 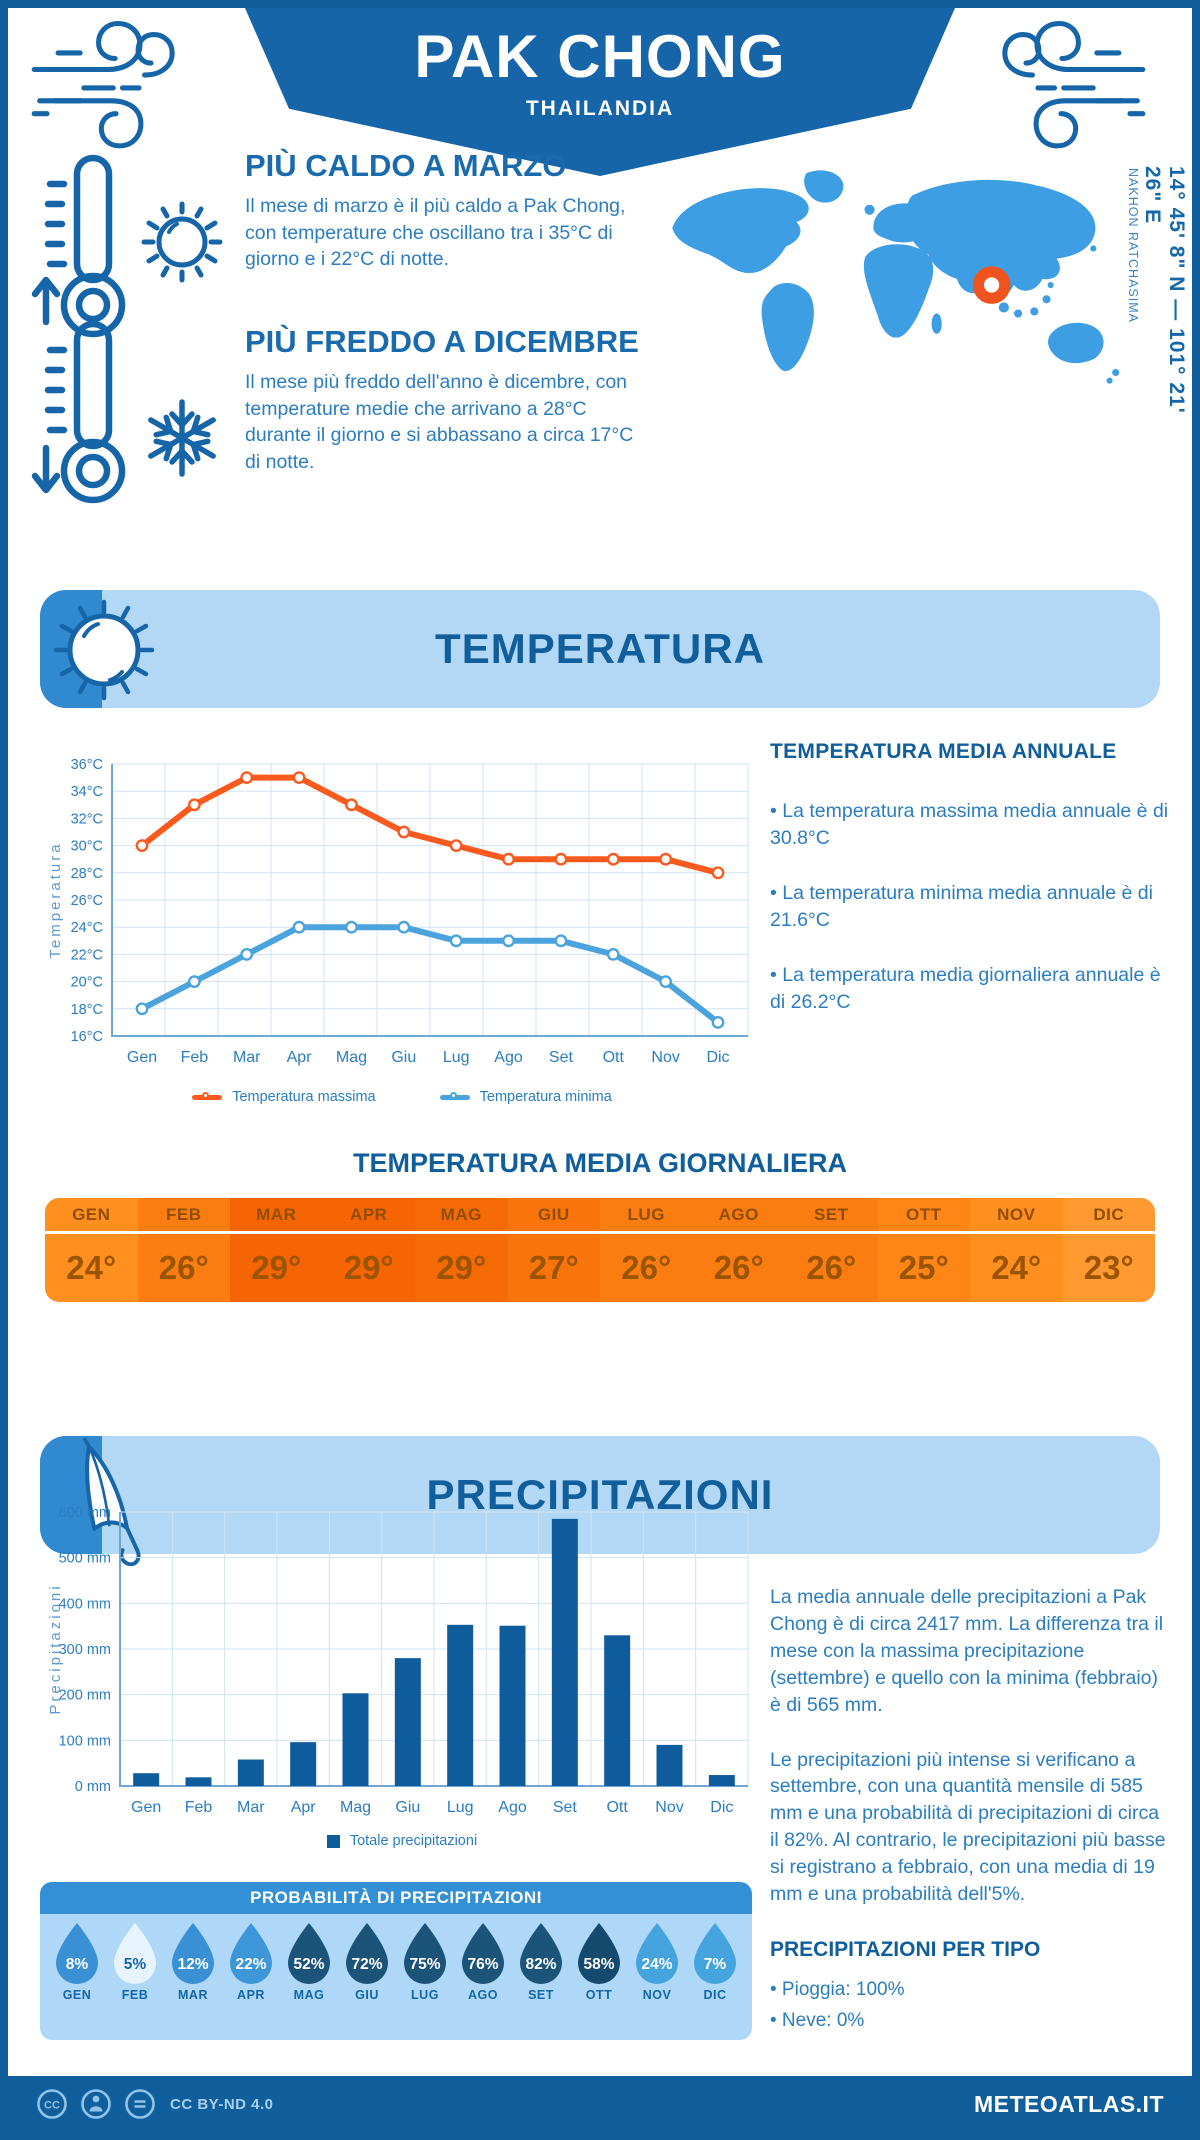 I want to click on probability-drop: 8% GEN, so click(x=77, y=1962).